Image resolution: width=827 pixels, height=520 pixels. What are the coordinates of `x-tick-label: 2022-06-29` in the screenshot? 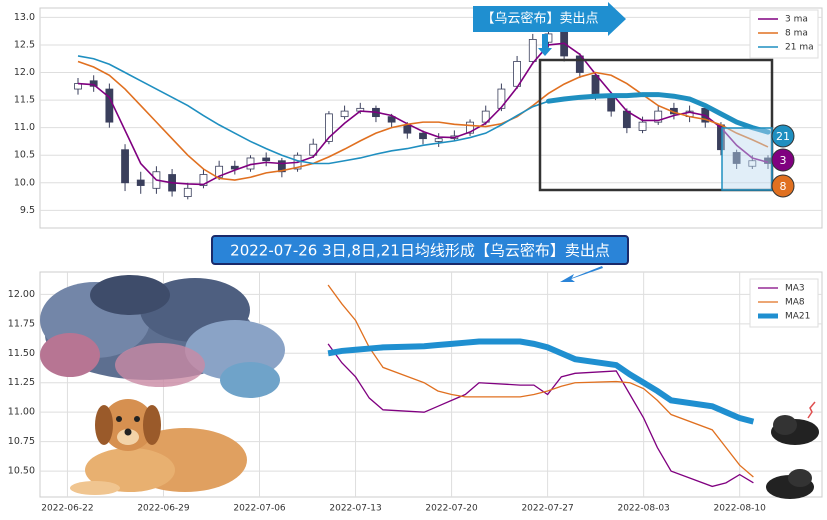 It's located at (163, 509).